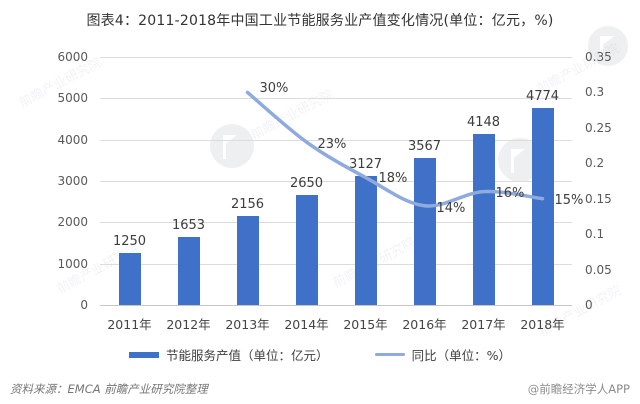  Describe the element at coordinates (320, 389) in the screenshot. I see `footer: 资料来源：EMCA 前瞻产业研究院整理 @前瞻经济学人APP` at that location.